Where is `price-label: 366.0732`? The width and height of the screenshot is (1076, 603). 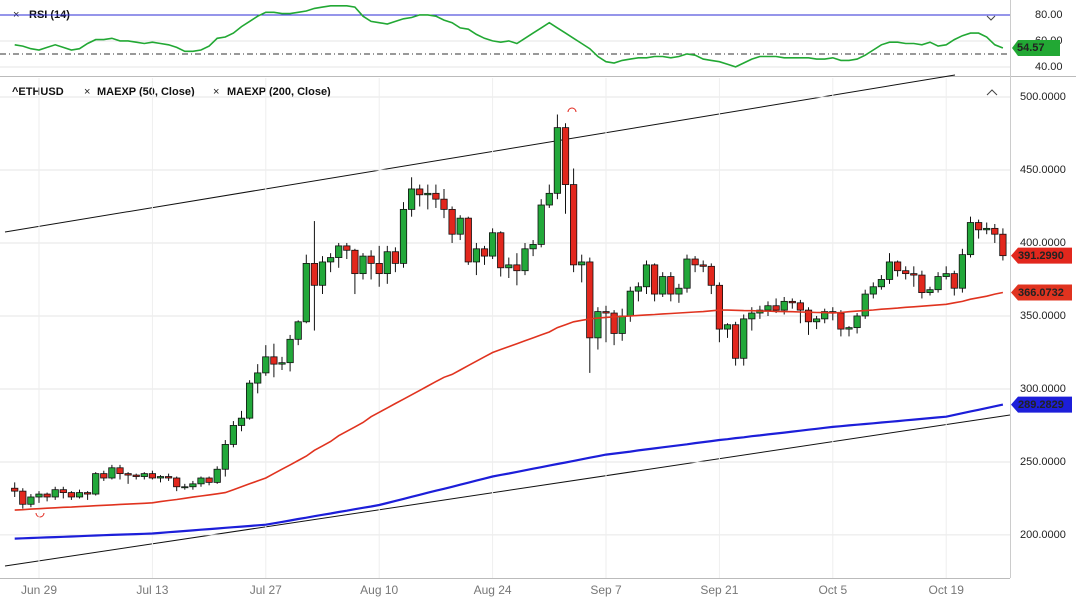
price-label: 366.0732 is located at coordinates (1041, 293).